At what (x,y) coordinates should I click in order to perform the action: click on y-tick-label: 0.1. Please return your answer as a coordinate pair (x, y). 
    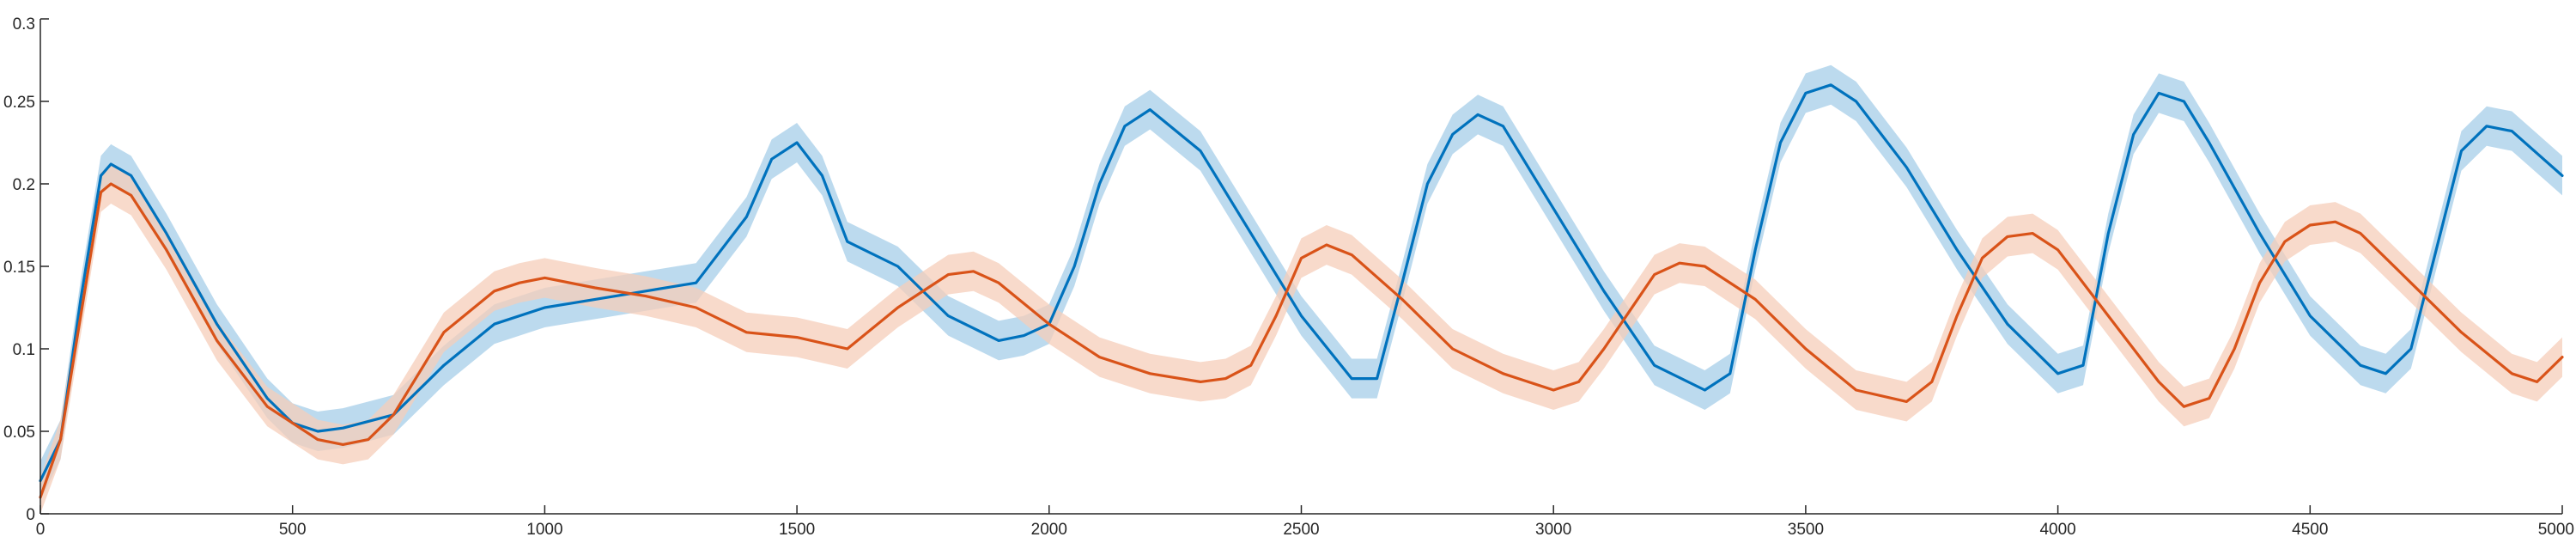
    Looking at the image, I should click on (24, 350).